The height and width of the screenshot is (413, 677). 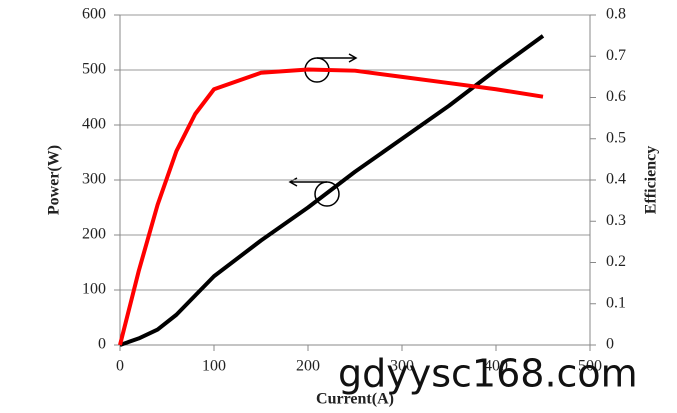 What do you see at coordinates (94, 69) in the screenshot?
I see `y-tick-label: 500` at bounding box center [94, 69].